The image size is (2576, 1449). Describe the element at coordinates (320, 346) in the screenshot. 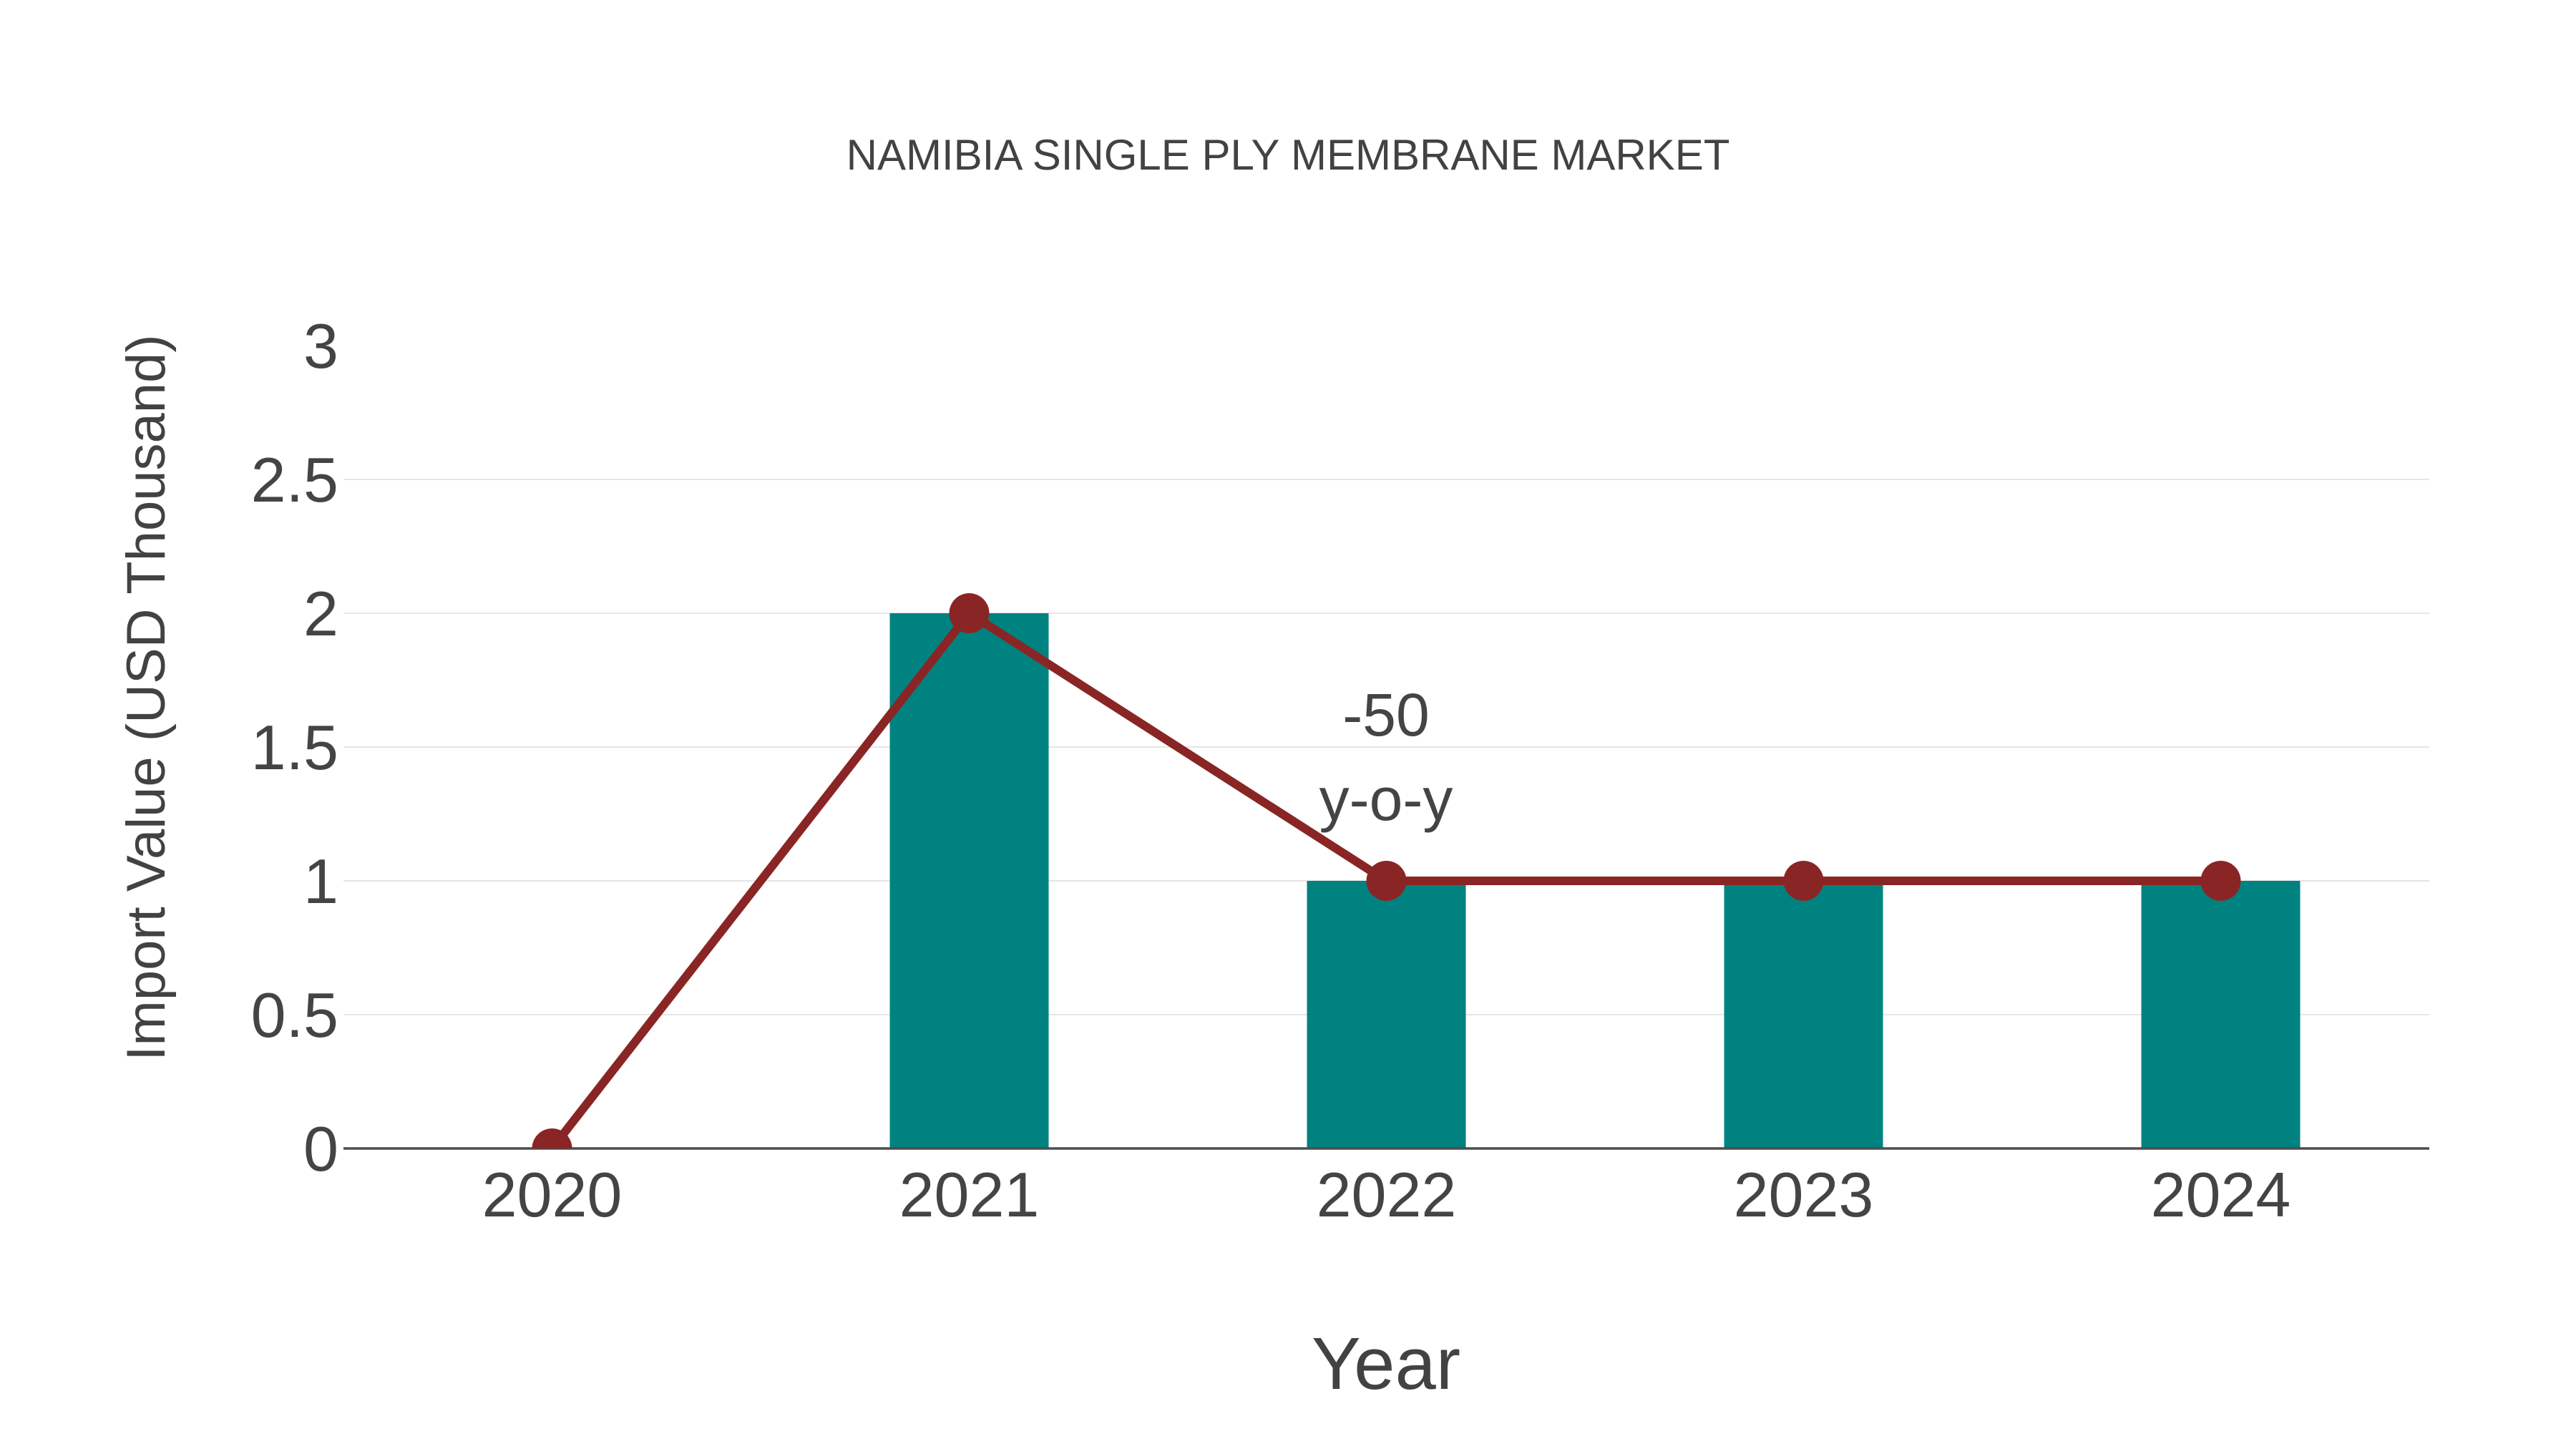

I see `y-tick-label: 3` at that location.